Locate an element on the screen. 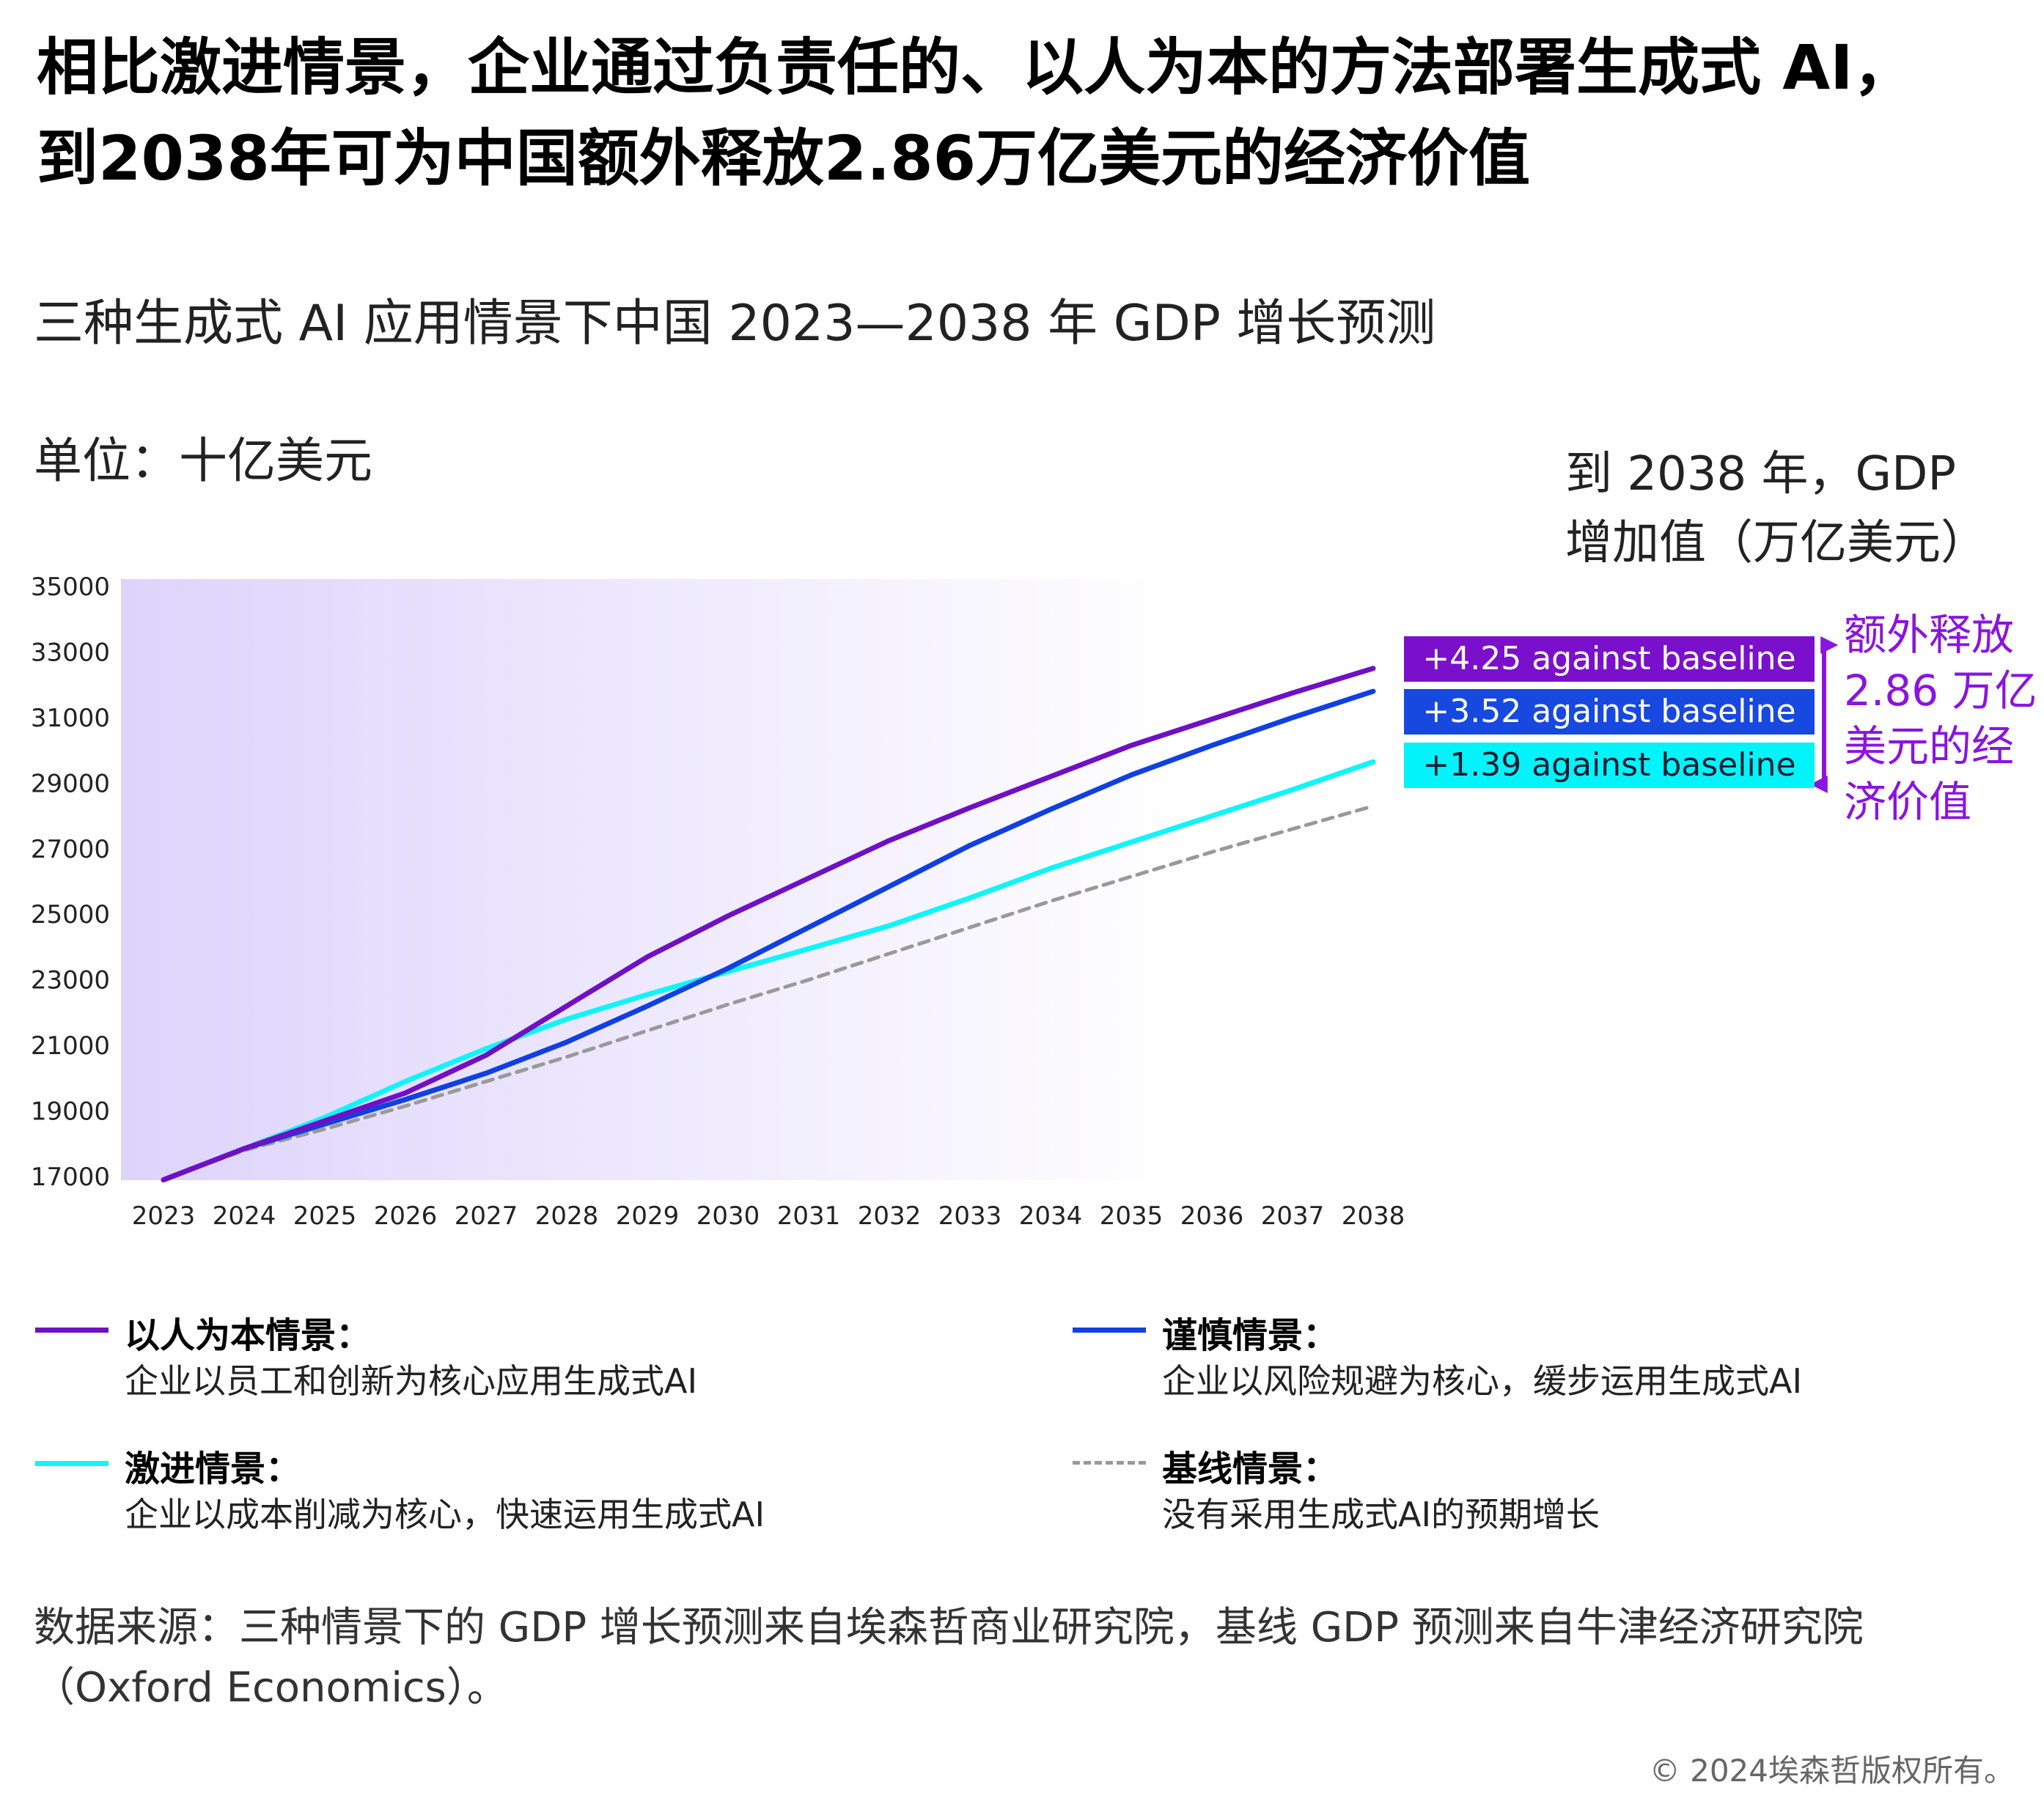 The height and width of the screenshot is (1815, 2044). extra-value-line-2: 2.86 万亿 is located at coordinates (1941, 690).